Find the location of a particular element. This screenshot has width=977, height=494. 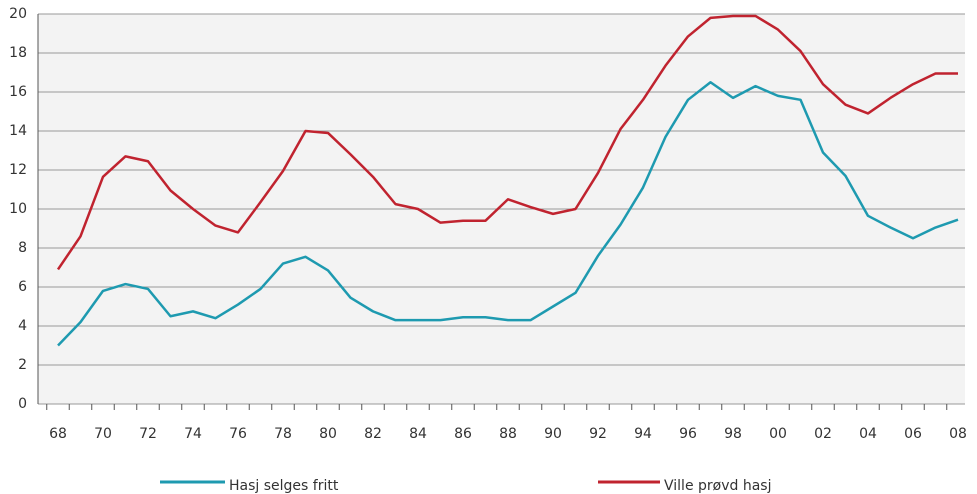

x-tick-label: 80 is located at coordinates (328, 434).